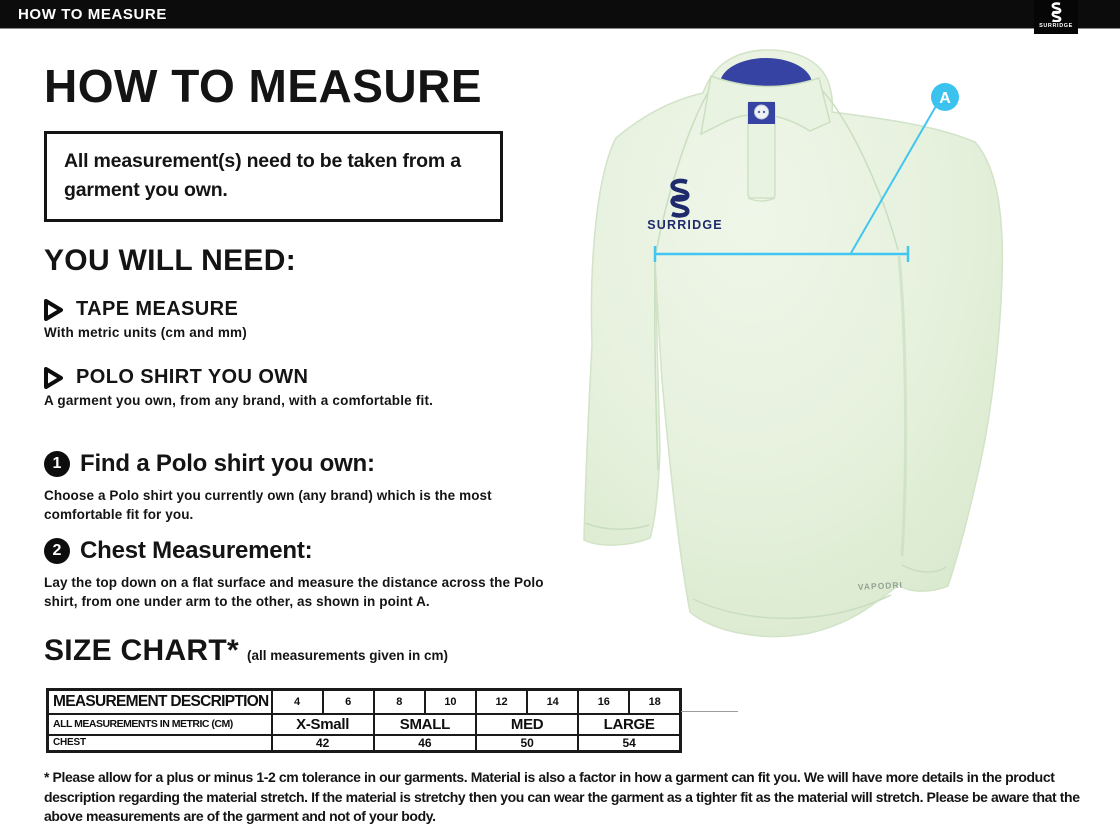  What do you see at coordinates (795, 183) in the screenshot?
I see `measurement-lines` at bounding box center [795, 183].